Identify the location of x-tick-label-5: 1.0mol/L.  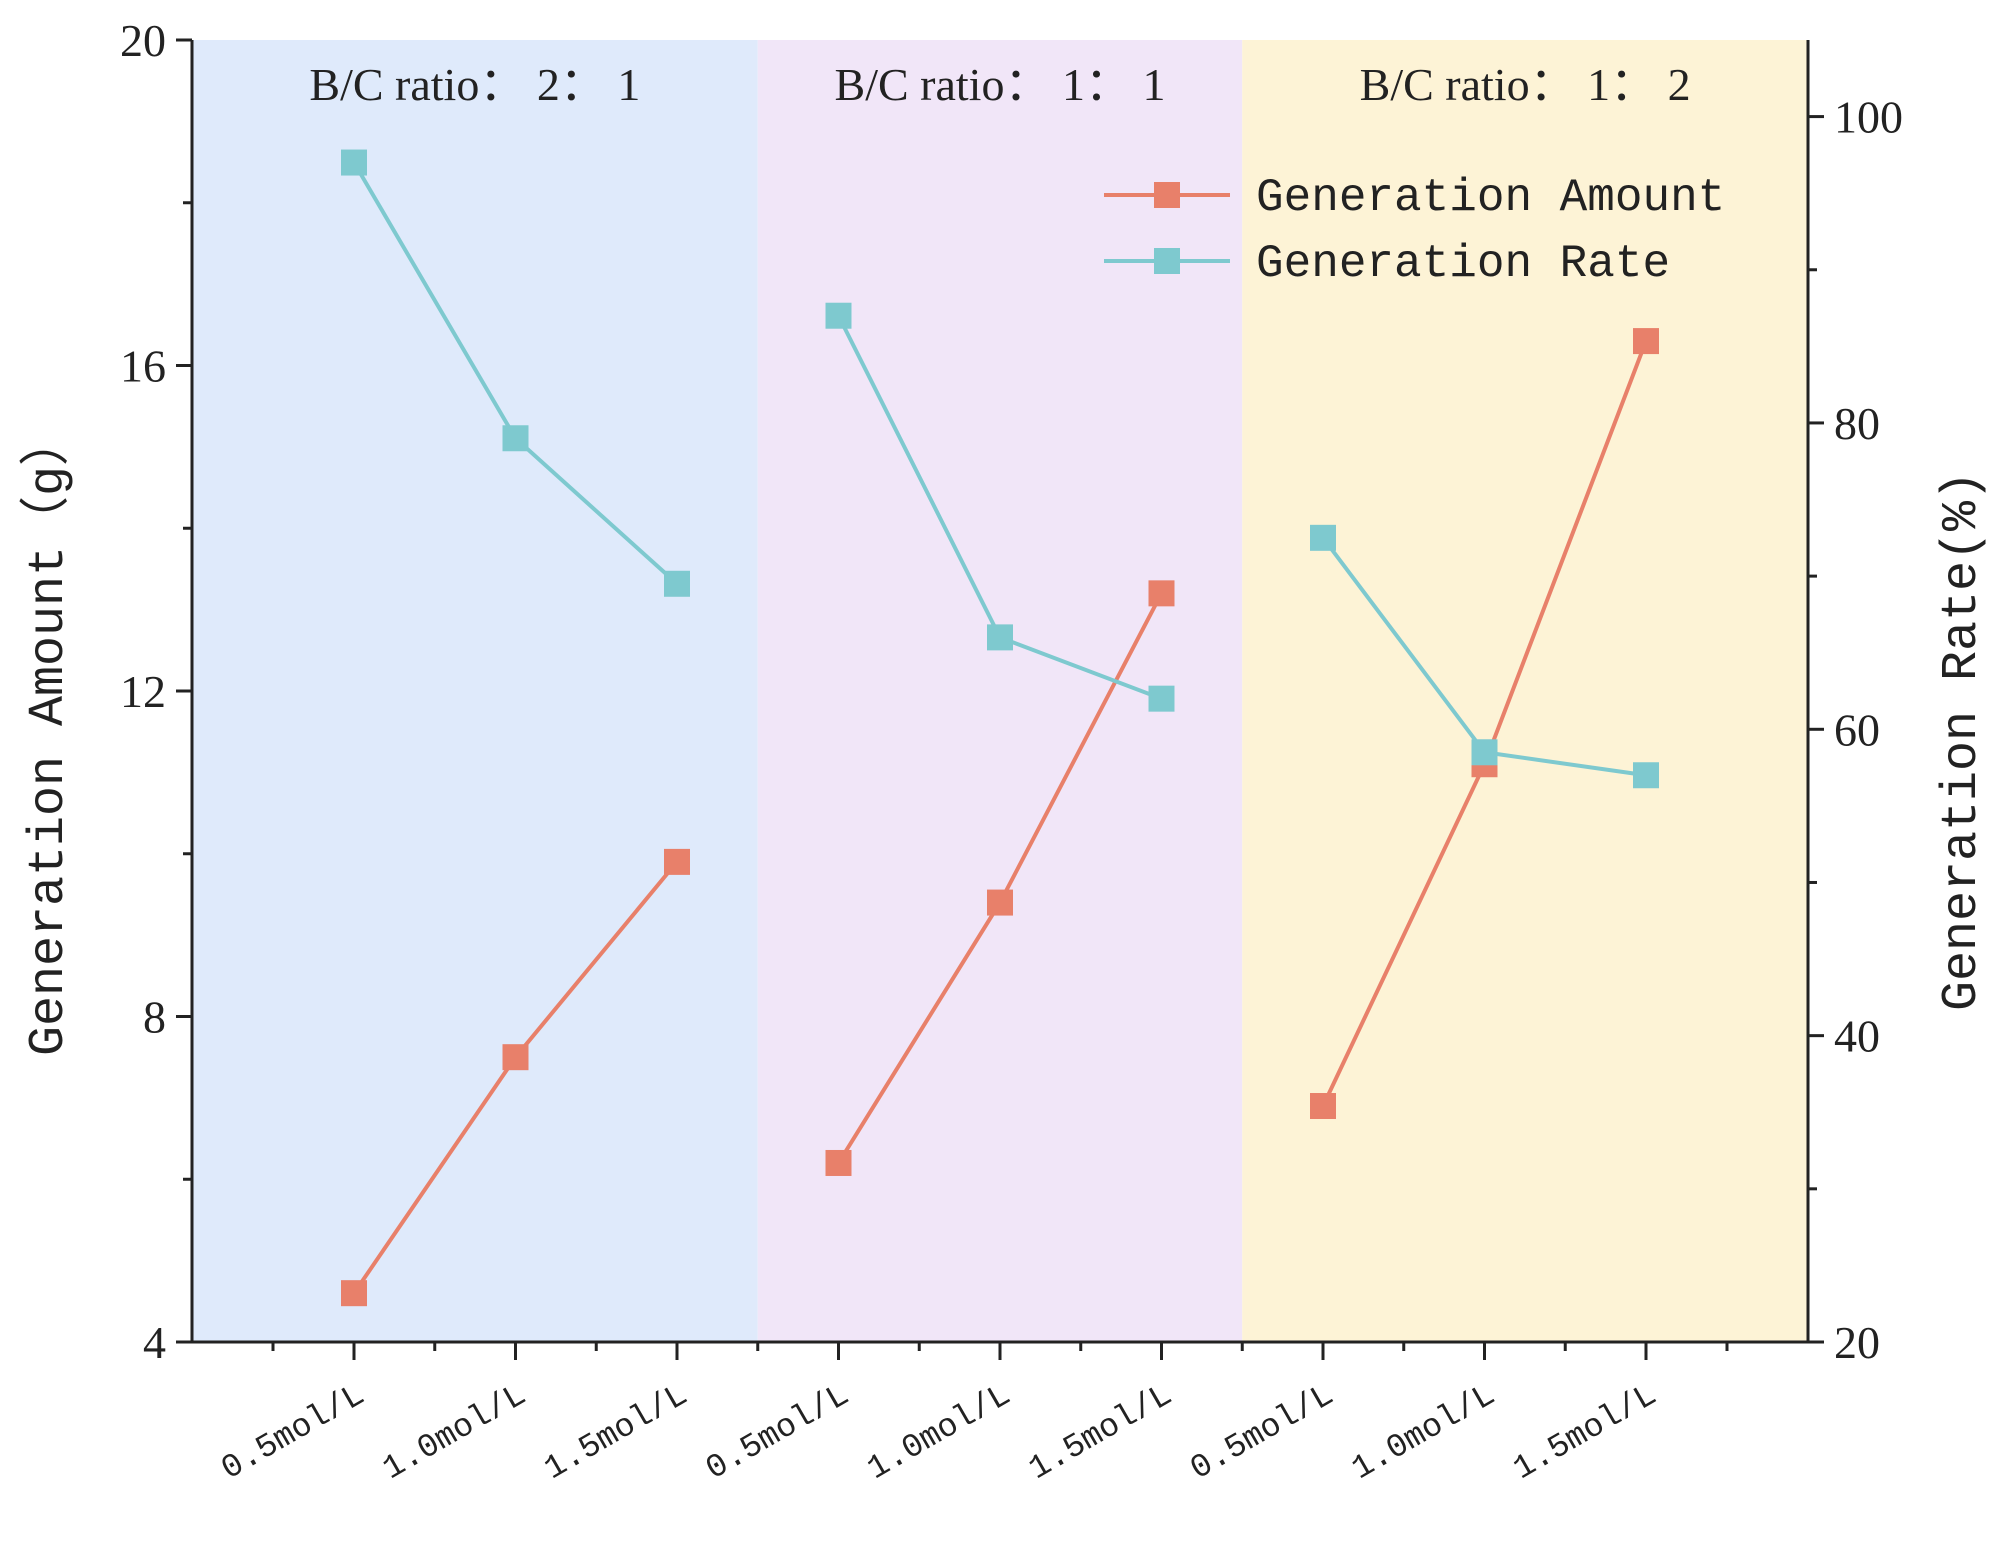
(939, 1432).